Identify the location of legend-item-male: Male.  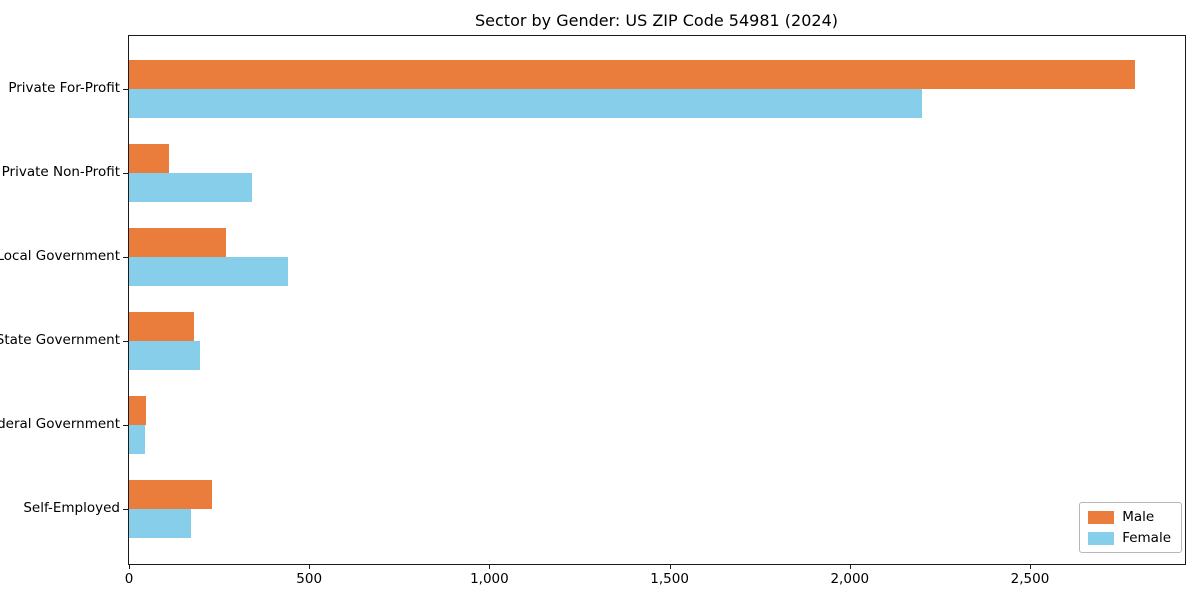
(1129, 517).